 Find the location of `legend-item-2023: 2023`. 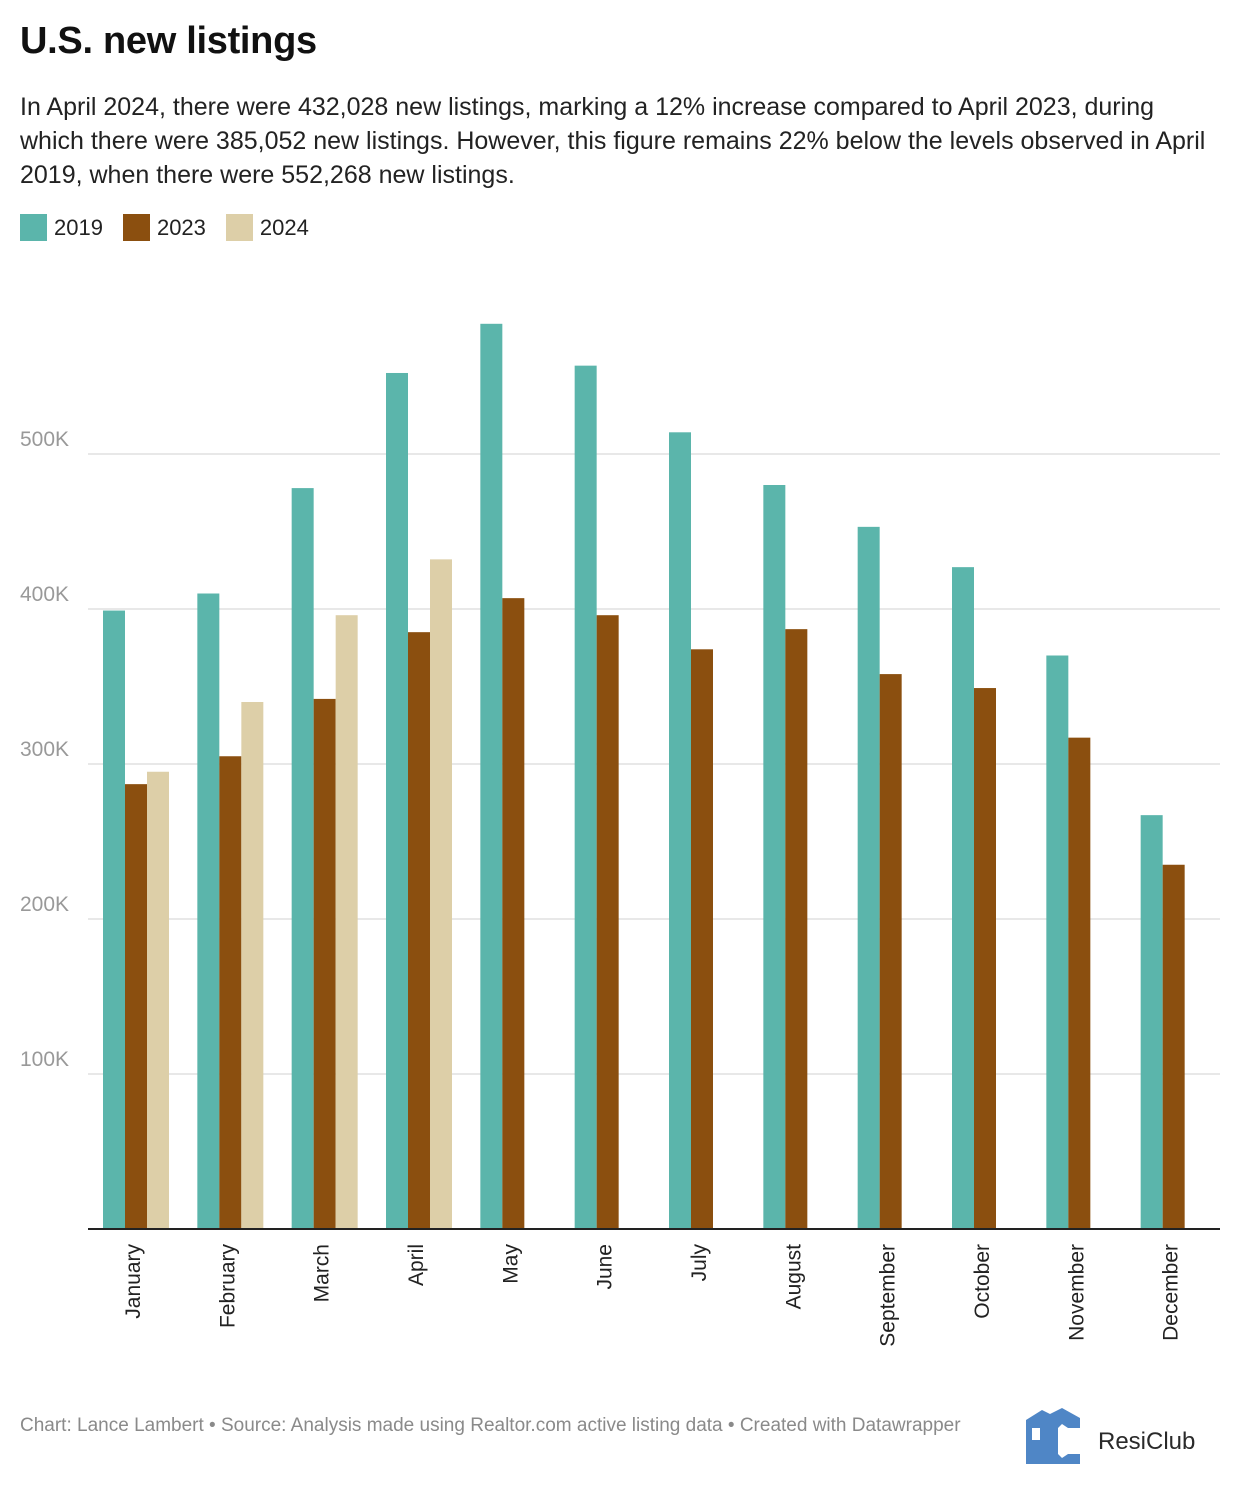

legend-item-2023: 2023 is located at coordinates (164, 227).